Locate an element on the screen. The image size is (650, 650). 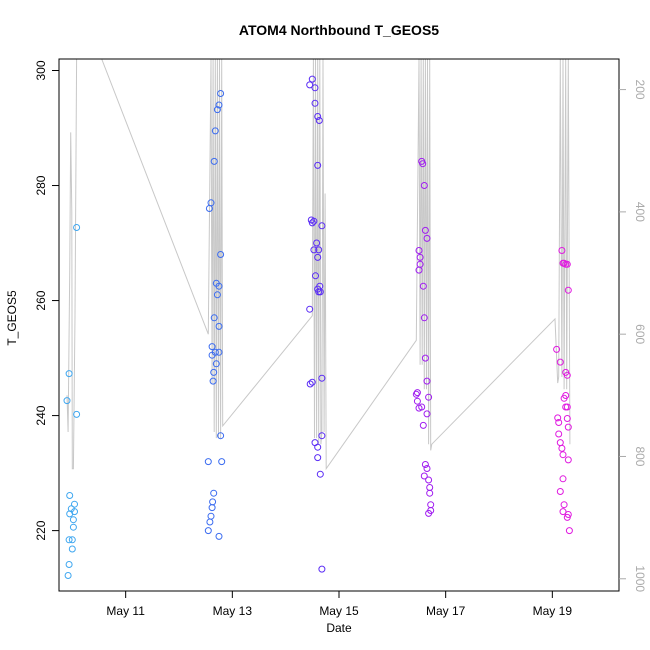
chart-title: ATOM4 Northbound T_GEOS5 is located at coordinates (339, 30).